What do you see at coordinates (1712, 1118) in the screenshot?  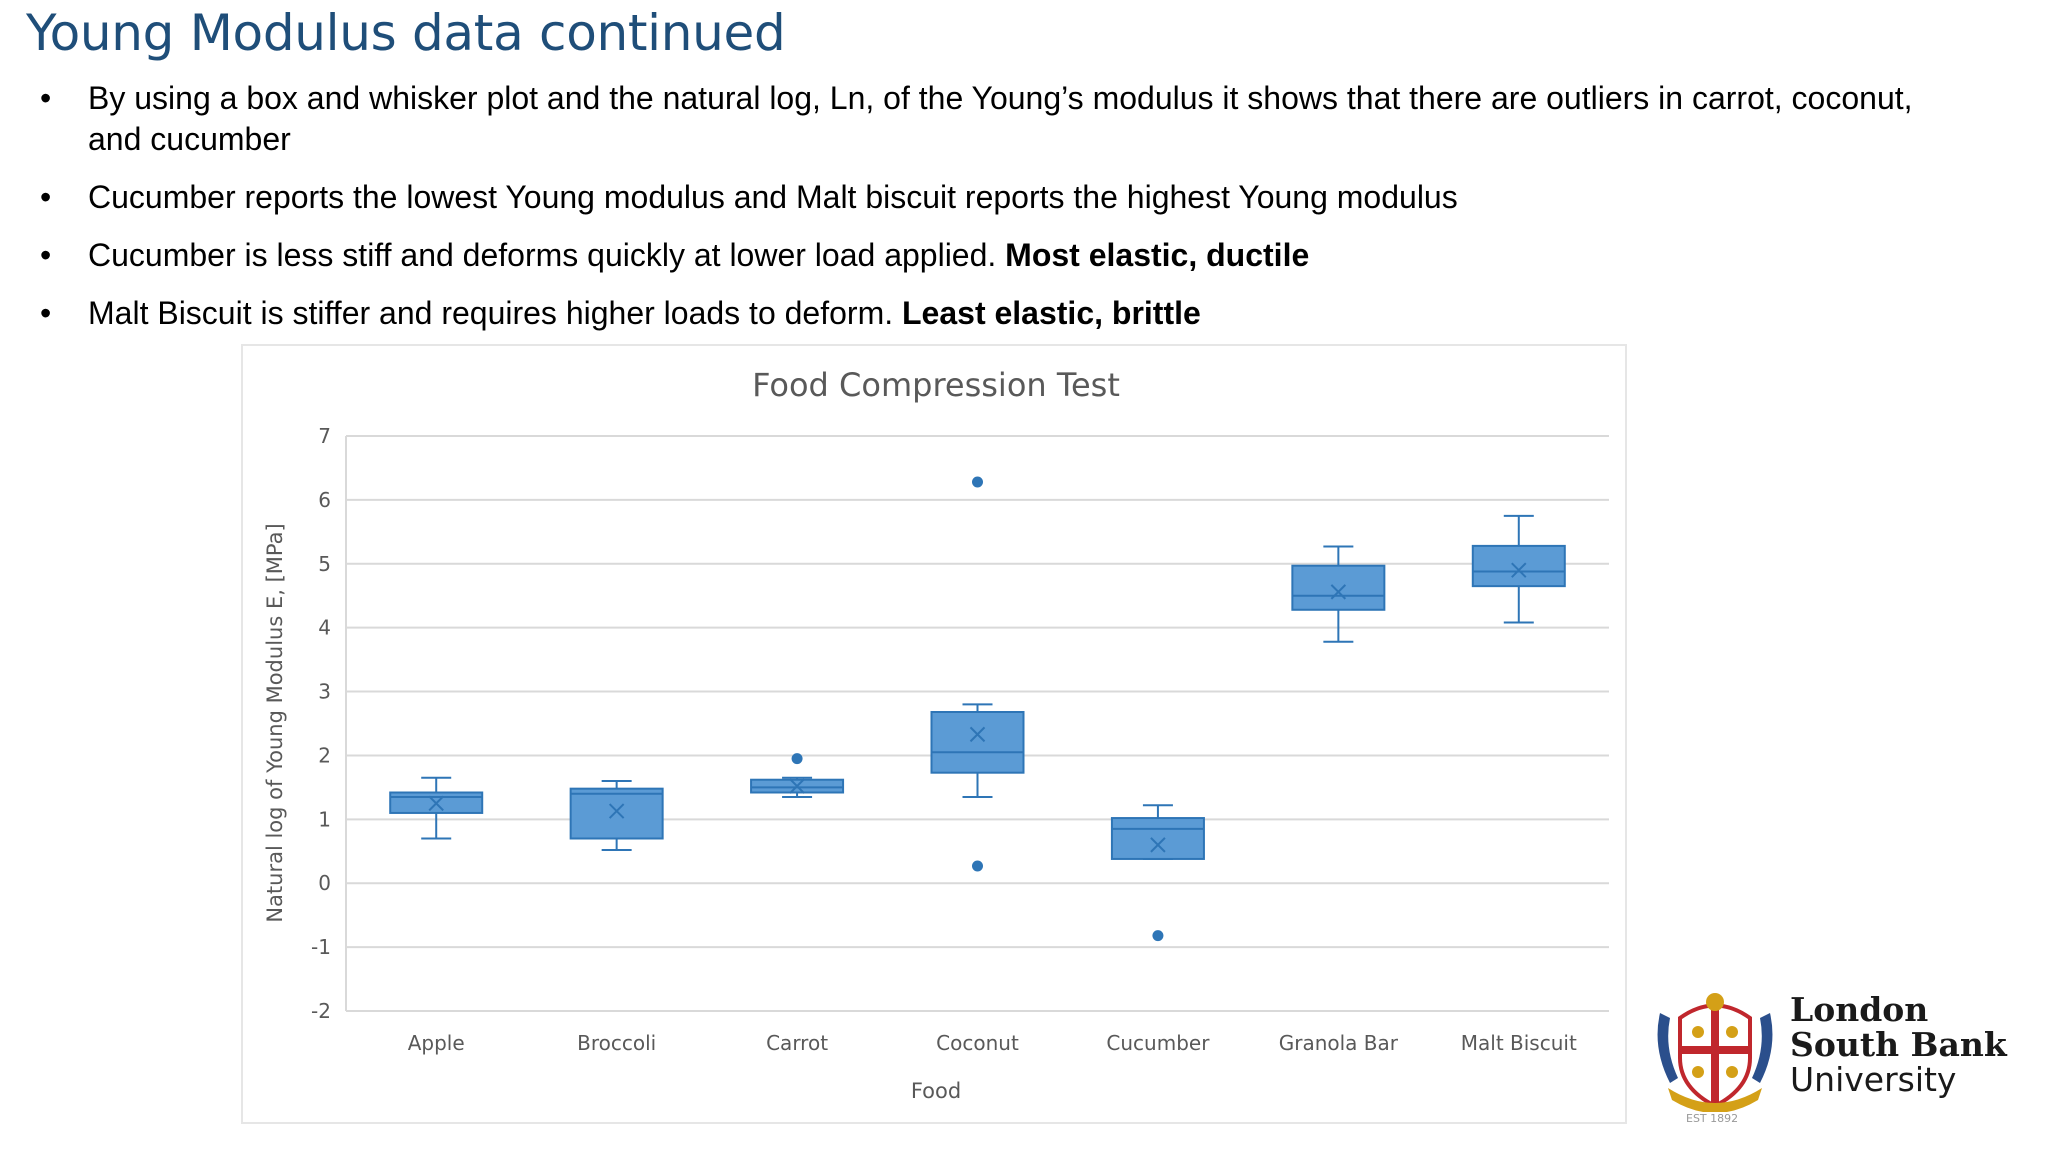 I see `logo-established: EST 1892` at bounding box center [1712, 1118].